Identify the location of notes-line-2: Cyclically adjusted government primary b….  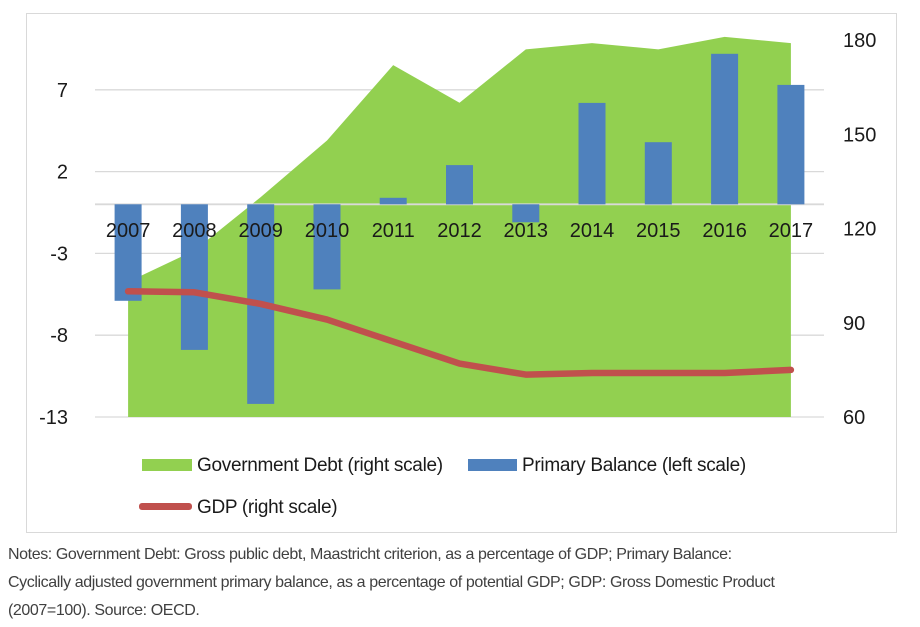
(391, 582).